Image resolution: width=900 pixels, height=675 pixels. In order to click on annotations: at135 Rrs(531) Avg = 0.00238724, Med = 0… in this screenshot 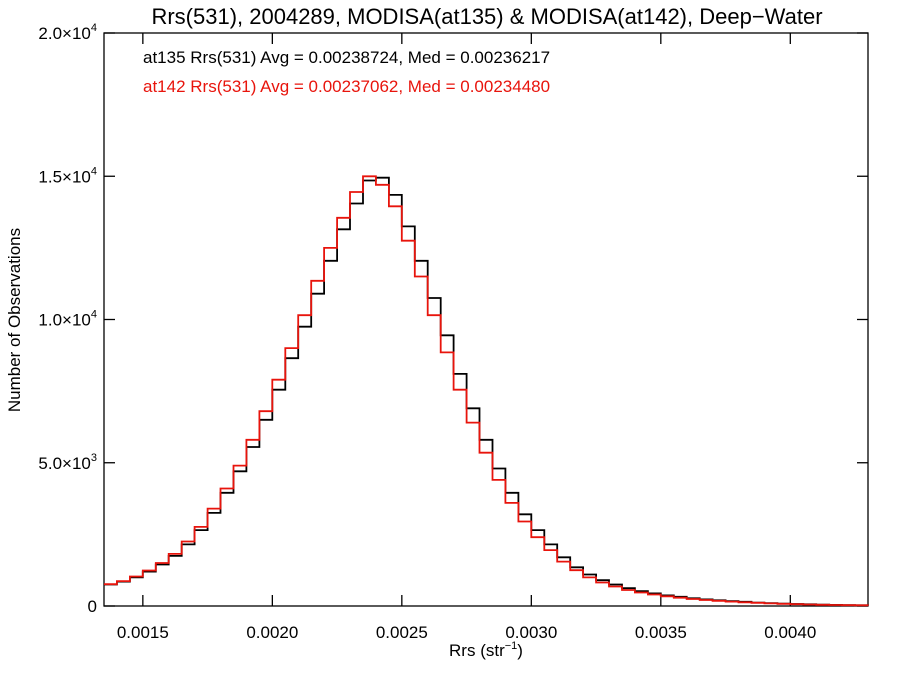, I will do `click(346, 72)`.